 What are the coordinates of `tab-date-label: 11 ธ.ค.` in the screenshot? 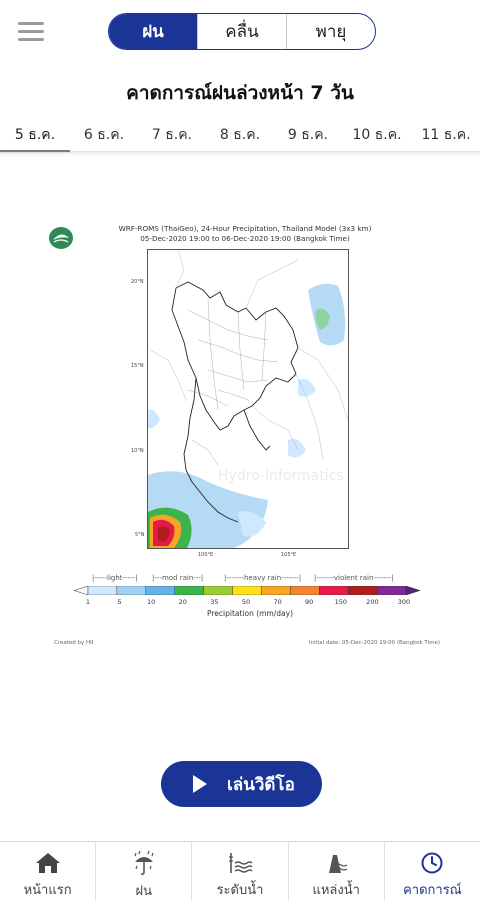 It's located at (446, 135).